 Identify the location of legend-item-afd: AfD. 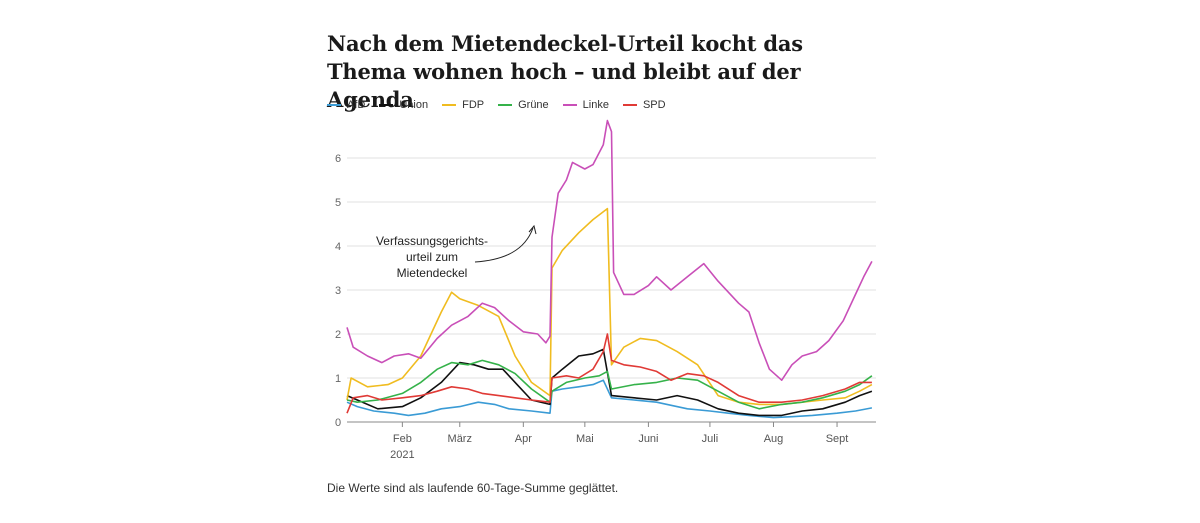
(346, 105).